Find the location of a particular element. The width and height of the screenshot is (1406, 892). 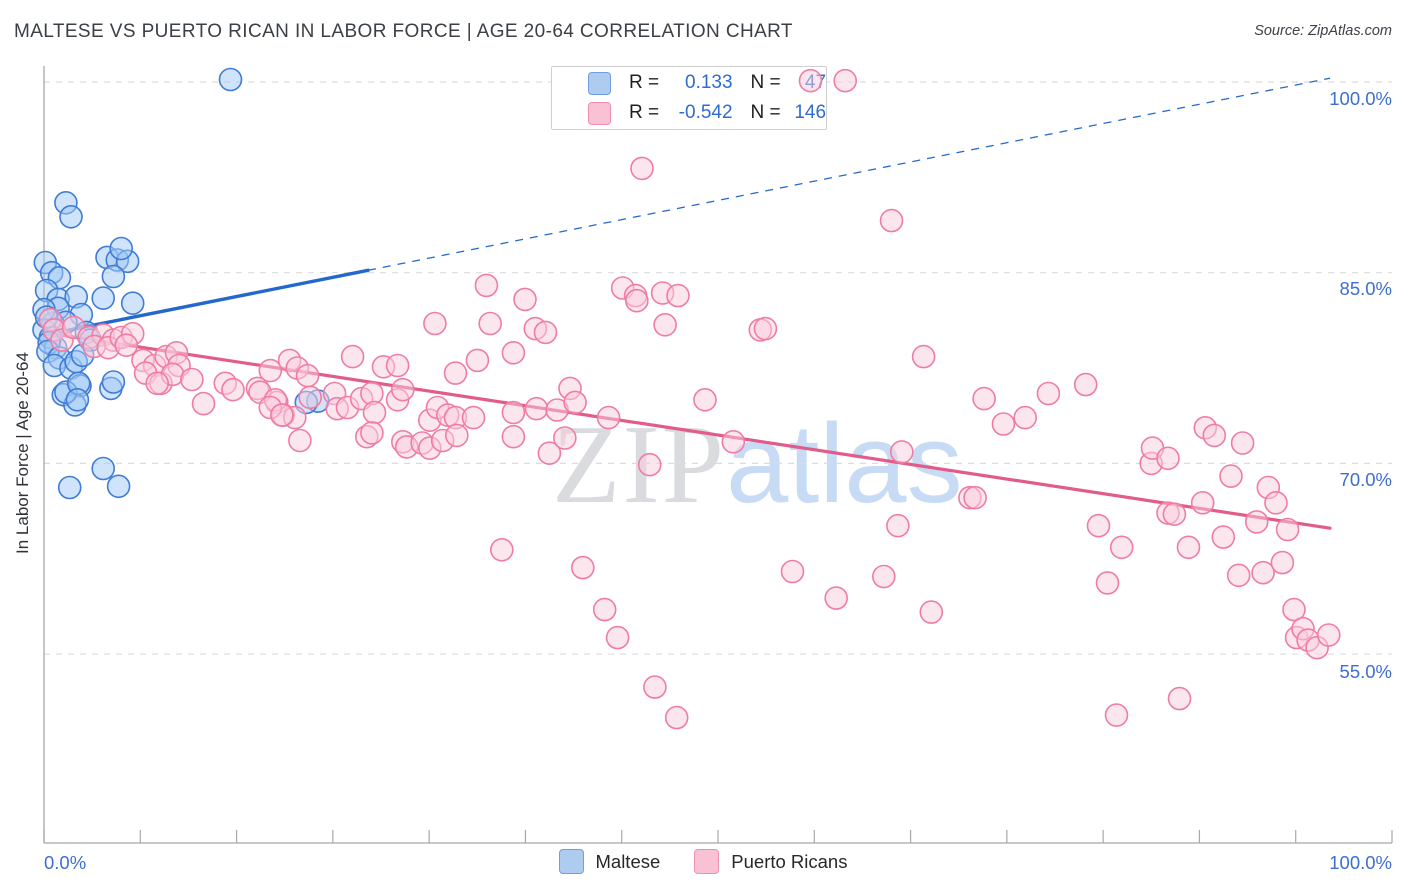

puerto-ricans-legend-label: Puerto Ricans is located at coordinates (789, 861).